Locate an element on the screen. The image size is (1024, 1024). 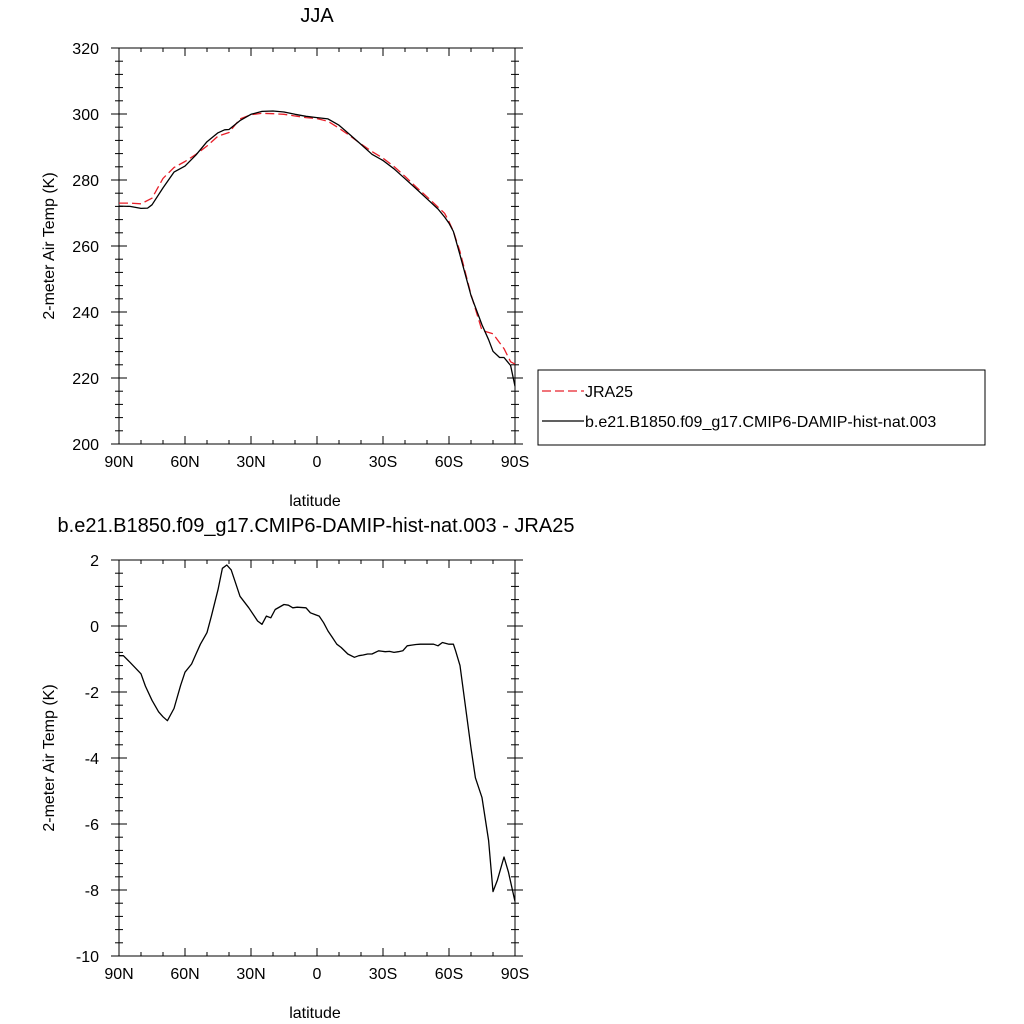
y-tick-label: 220 is located at coordinates (85, 379).